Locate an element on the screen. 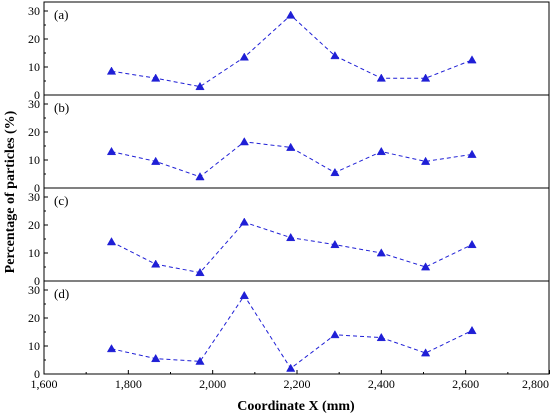  x-tick-label: 2,200 is located at coordinates (297, 384).